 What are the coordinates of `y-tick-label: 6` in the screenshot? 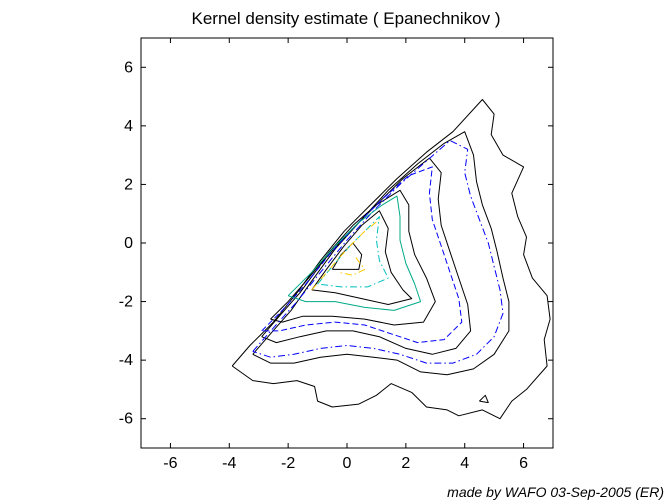 It's located at (128, 67).